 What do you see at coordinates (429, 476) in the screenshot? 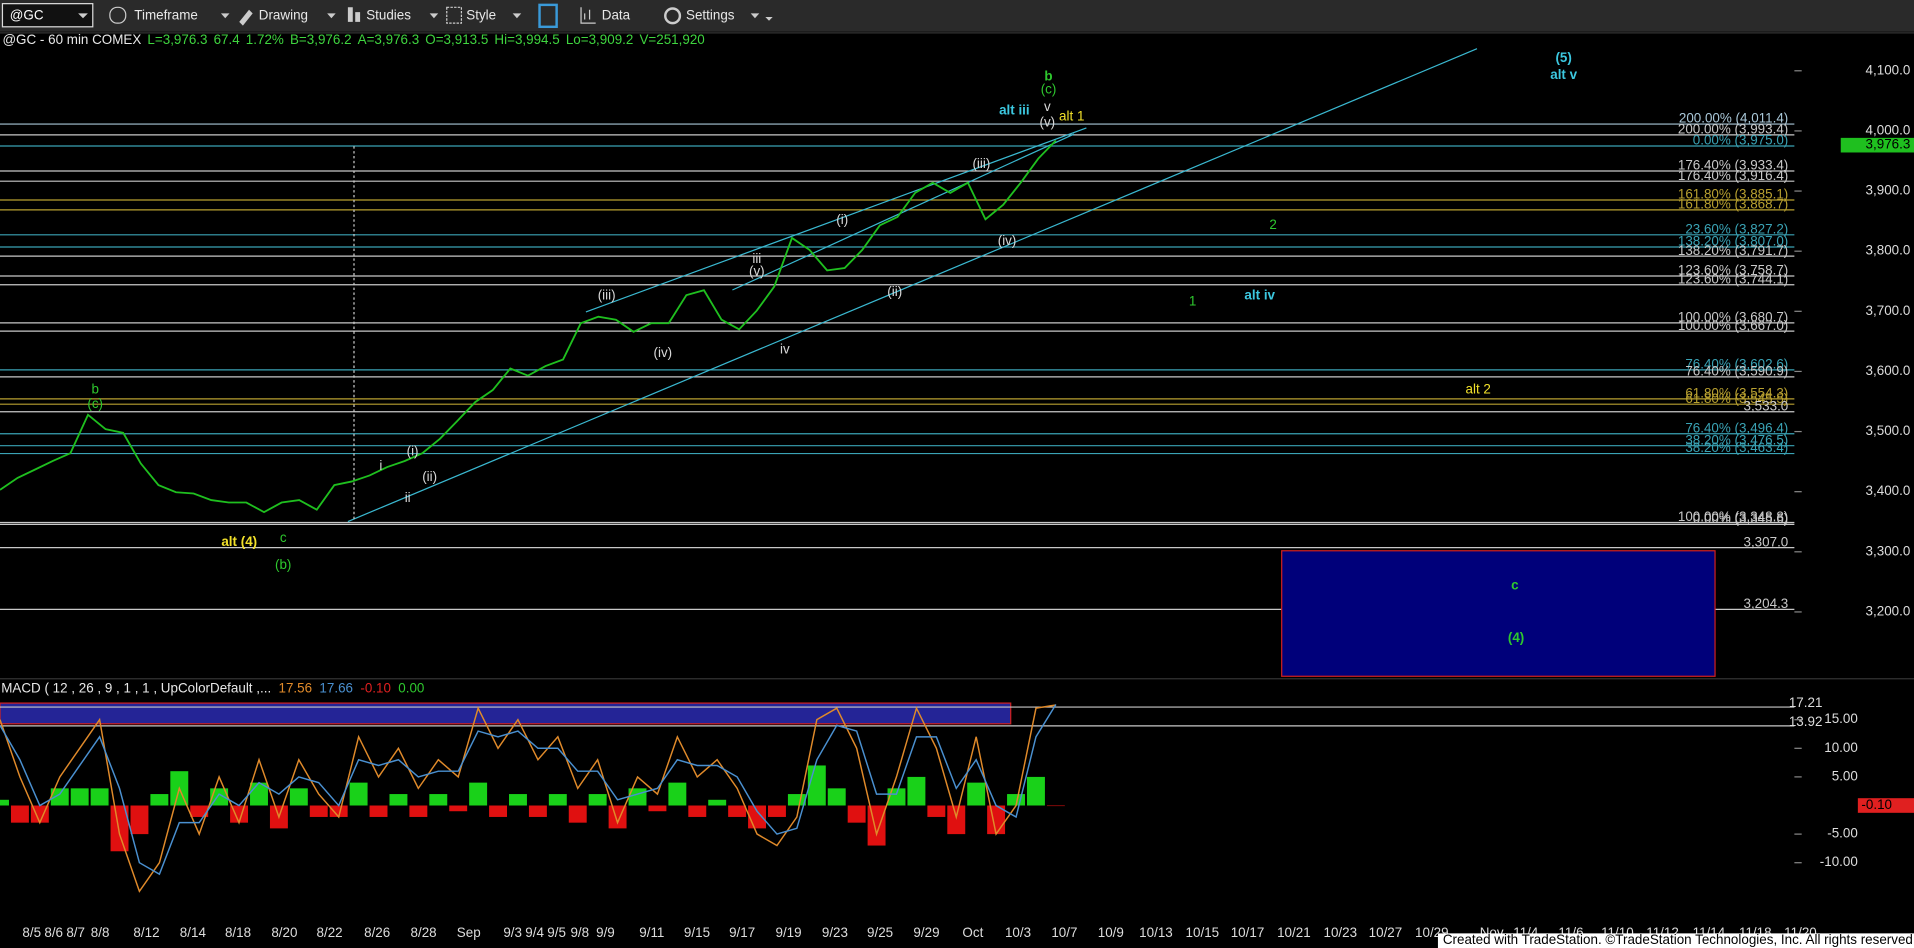
I see `wave-label: (ii)` at bounding box center [429, 476].